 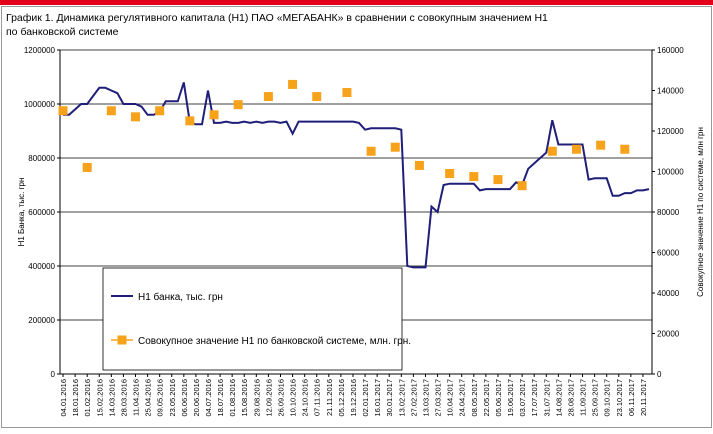 What do you see at coordinates (595, 398) in the screenshot?
I see `x-tick-label: 25.09.2017` at bounding box center [595, 398].